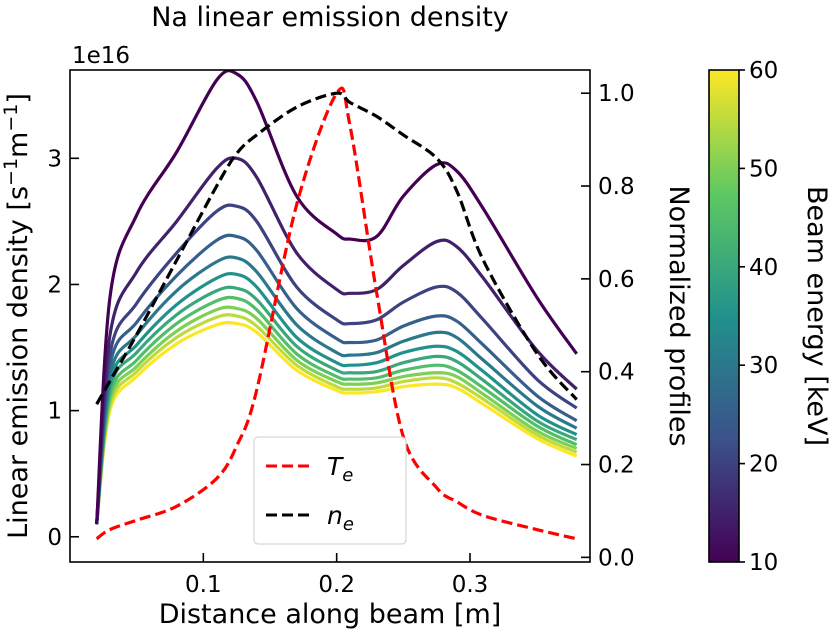  Describe the element at coordinates (54, 412) in the screenshot. I see `y-tick-label: 1` at that location.